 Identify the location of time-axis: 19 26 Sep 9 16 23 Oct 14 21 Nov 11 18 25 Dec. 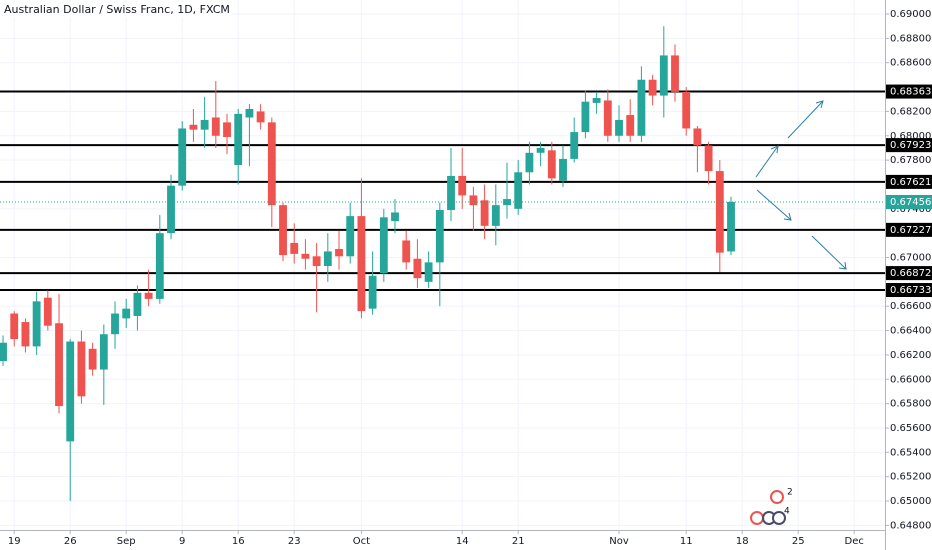
(436, 538).